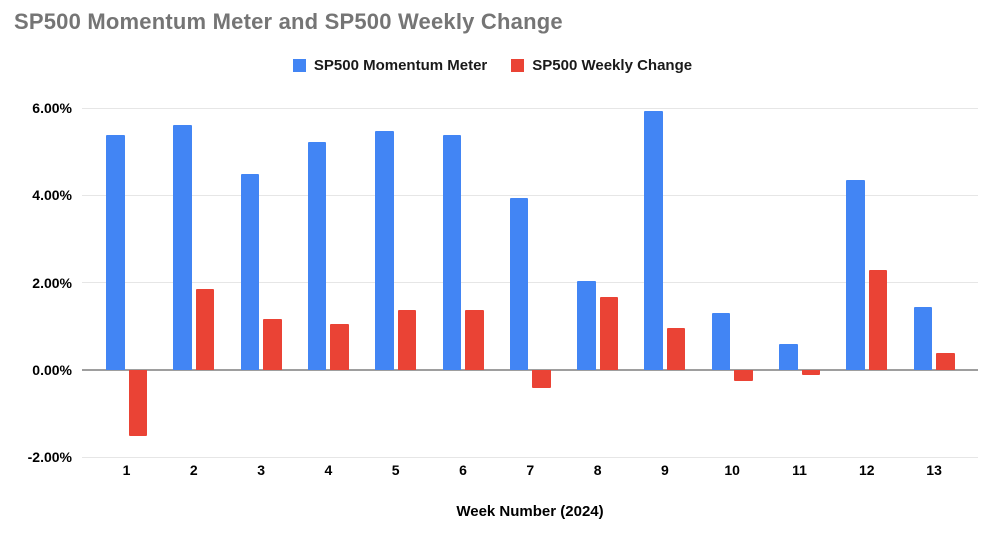 The height and width of the screenshot is (535, 985). Describe the element at coordinates (934, 470) in the screenshot. I see `x-axis-tick-label: 13` at that location.